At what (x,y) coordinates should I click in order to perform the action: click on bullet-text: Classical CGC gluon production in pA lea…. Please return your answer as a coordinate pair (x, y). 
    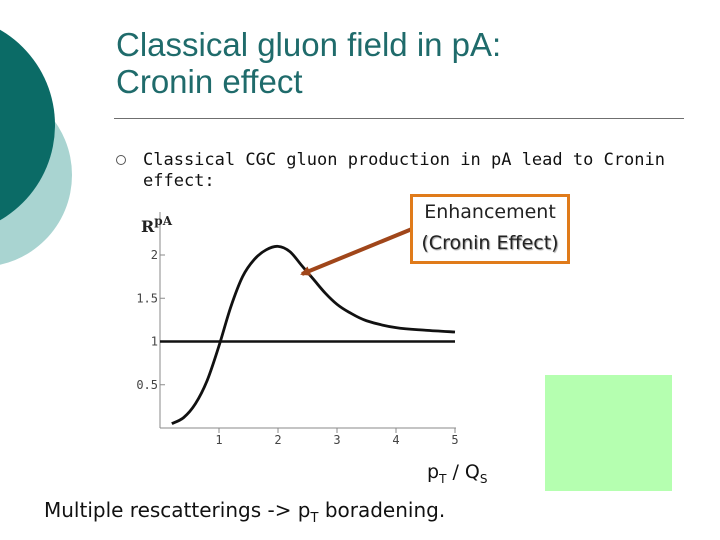
    Looking at the image, I should click on (404, 170).